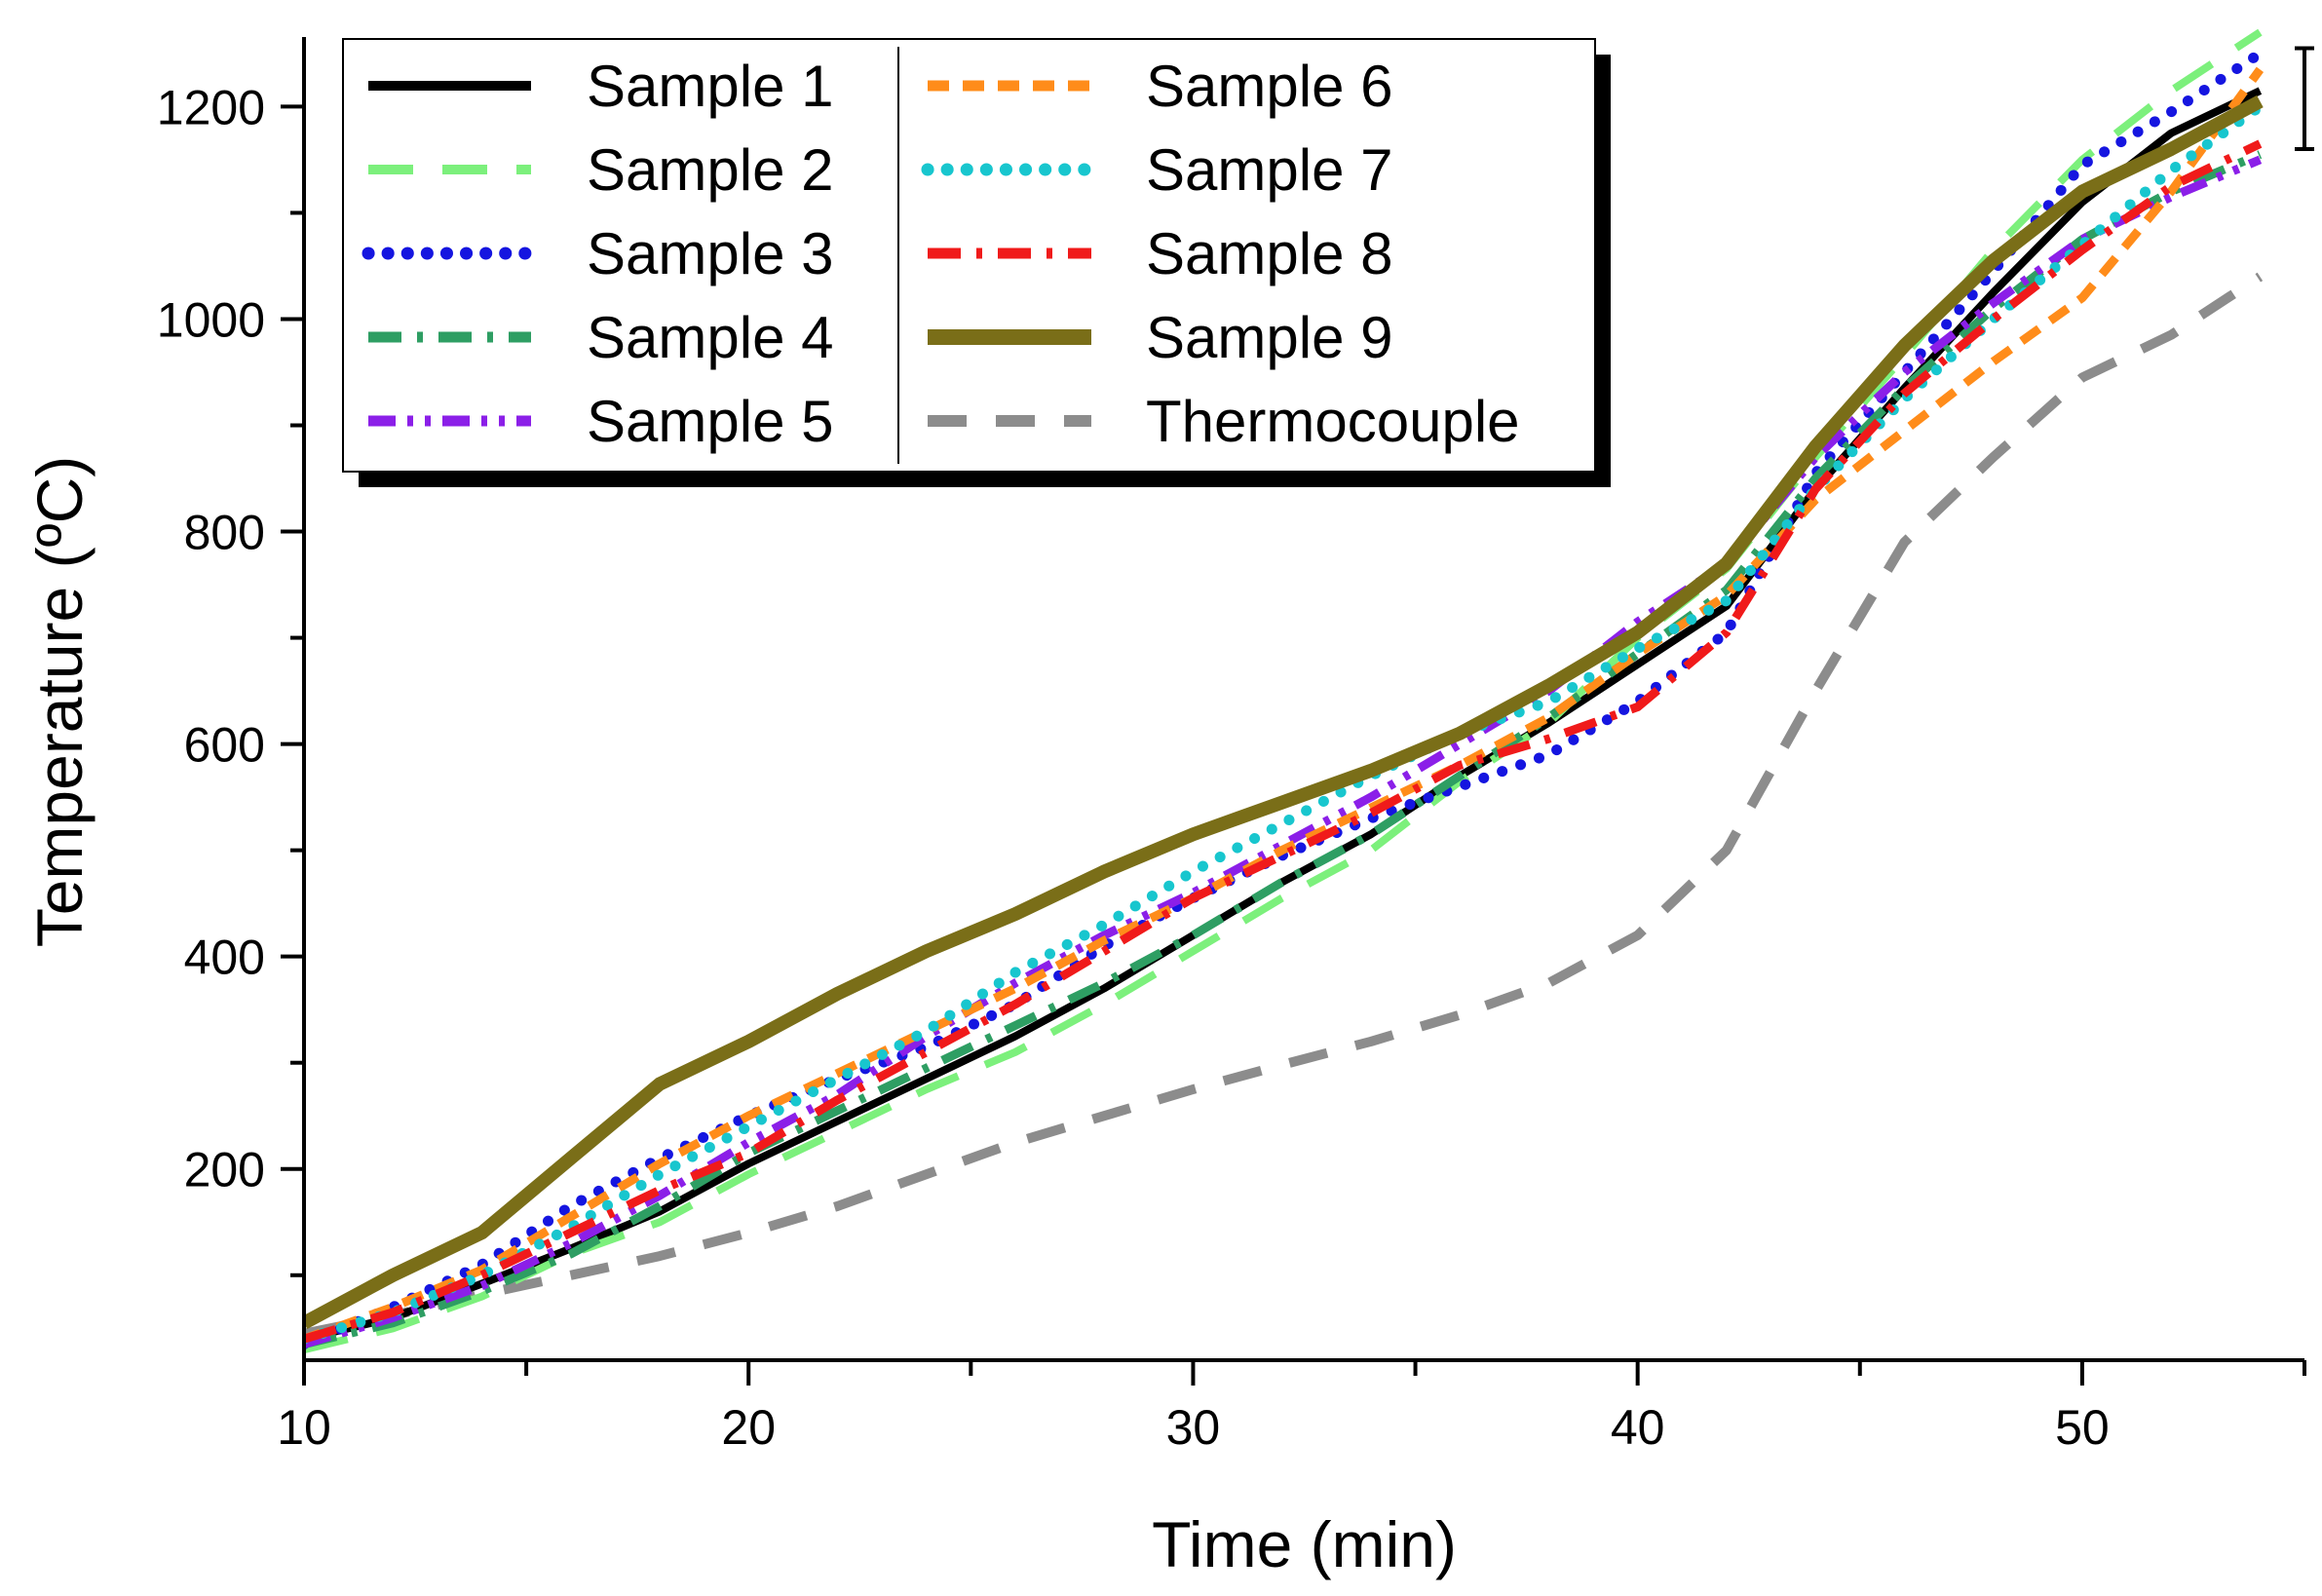 Image resolution: width=2322 pixels, height=1596 pixels. What do you see at coordinates (1269, 170) in the screenshot?
I see `legend-label-7: Sample 7` at bounding box center [1269, 170].